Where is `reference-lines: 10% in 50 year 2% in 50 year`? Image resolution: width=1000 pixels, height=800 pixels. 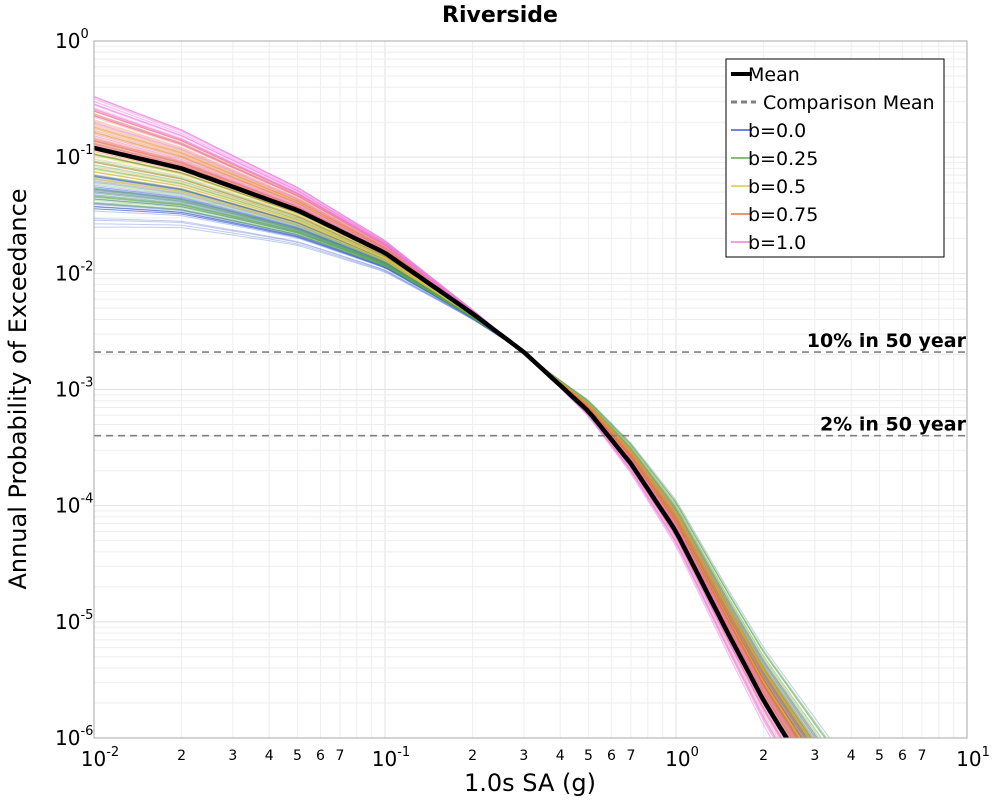
reference-lines: 10% in 50 year 2% in 50 year is located at coordinates (530, 383).